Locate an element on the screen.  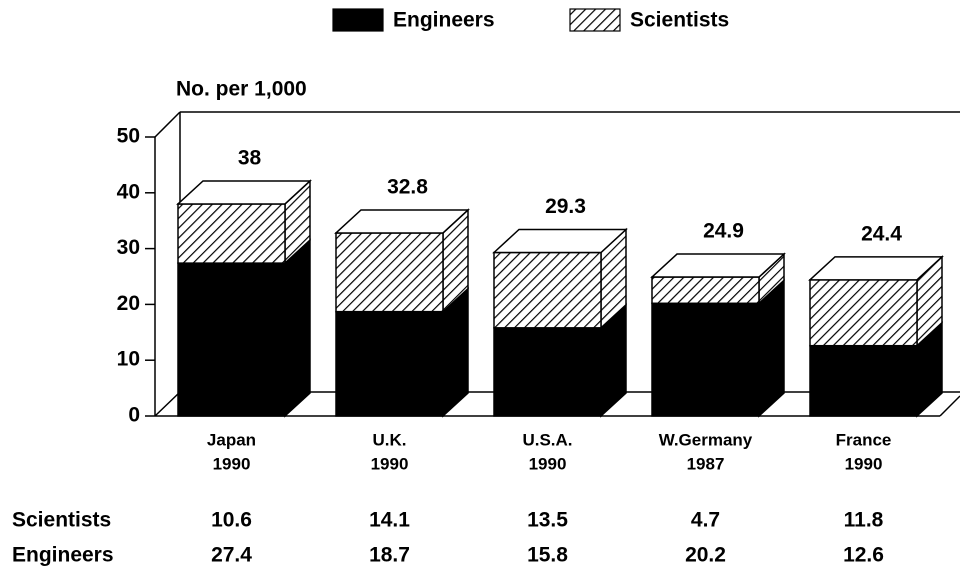
y-tick-label: 20 is located at coordinates (128, 303).